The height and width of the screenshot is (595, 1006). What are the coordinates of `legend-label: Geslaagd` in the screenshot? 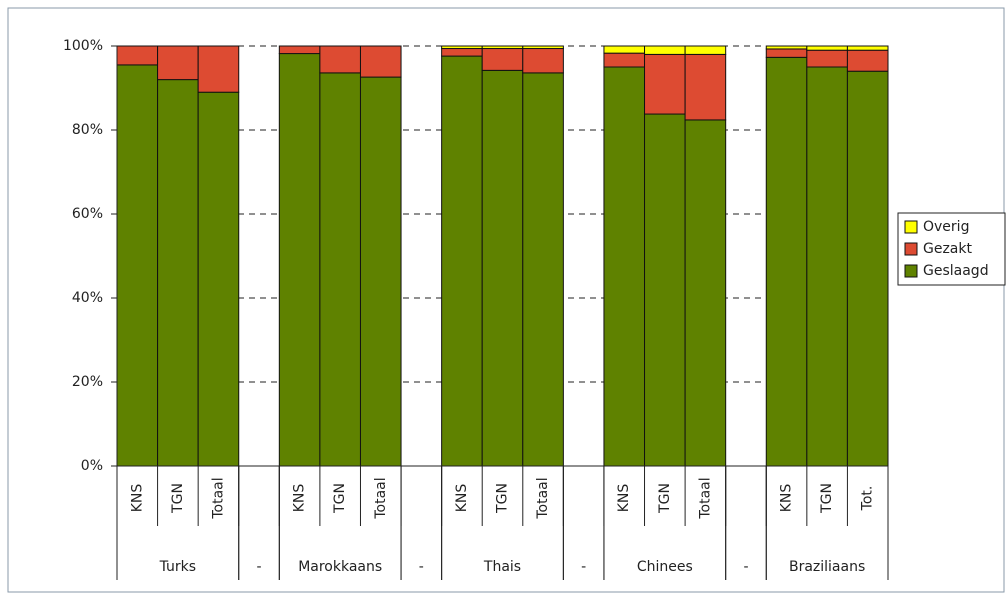 It's located at (956, 271).